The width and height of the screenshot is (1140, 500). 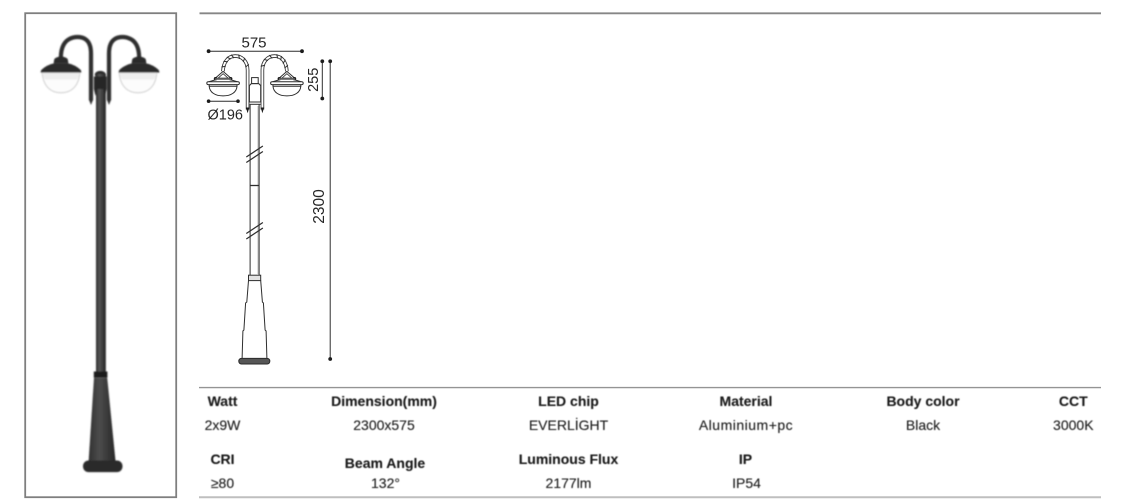 I want to click on svg-text: 575, so click(x=253, y=43).